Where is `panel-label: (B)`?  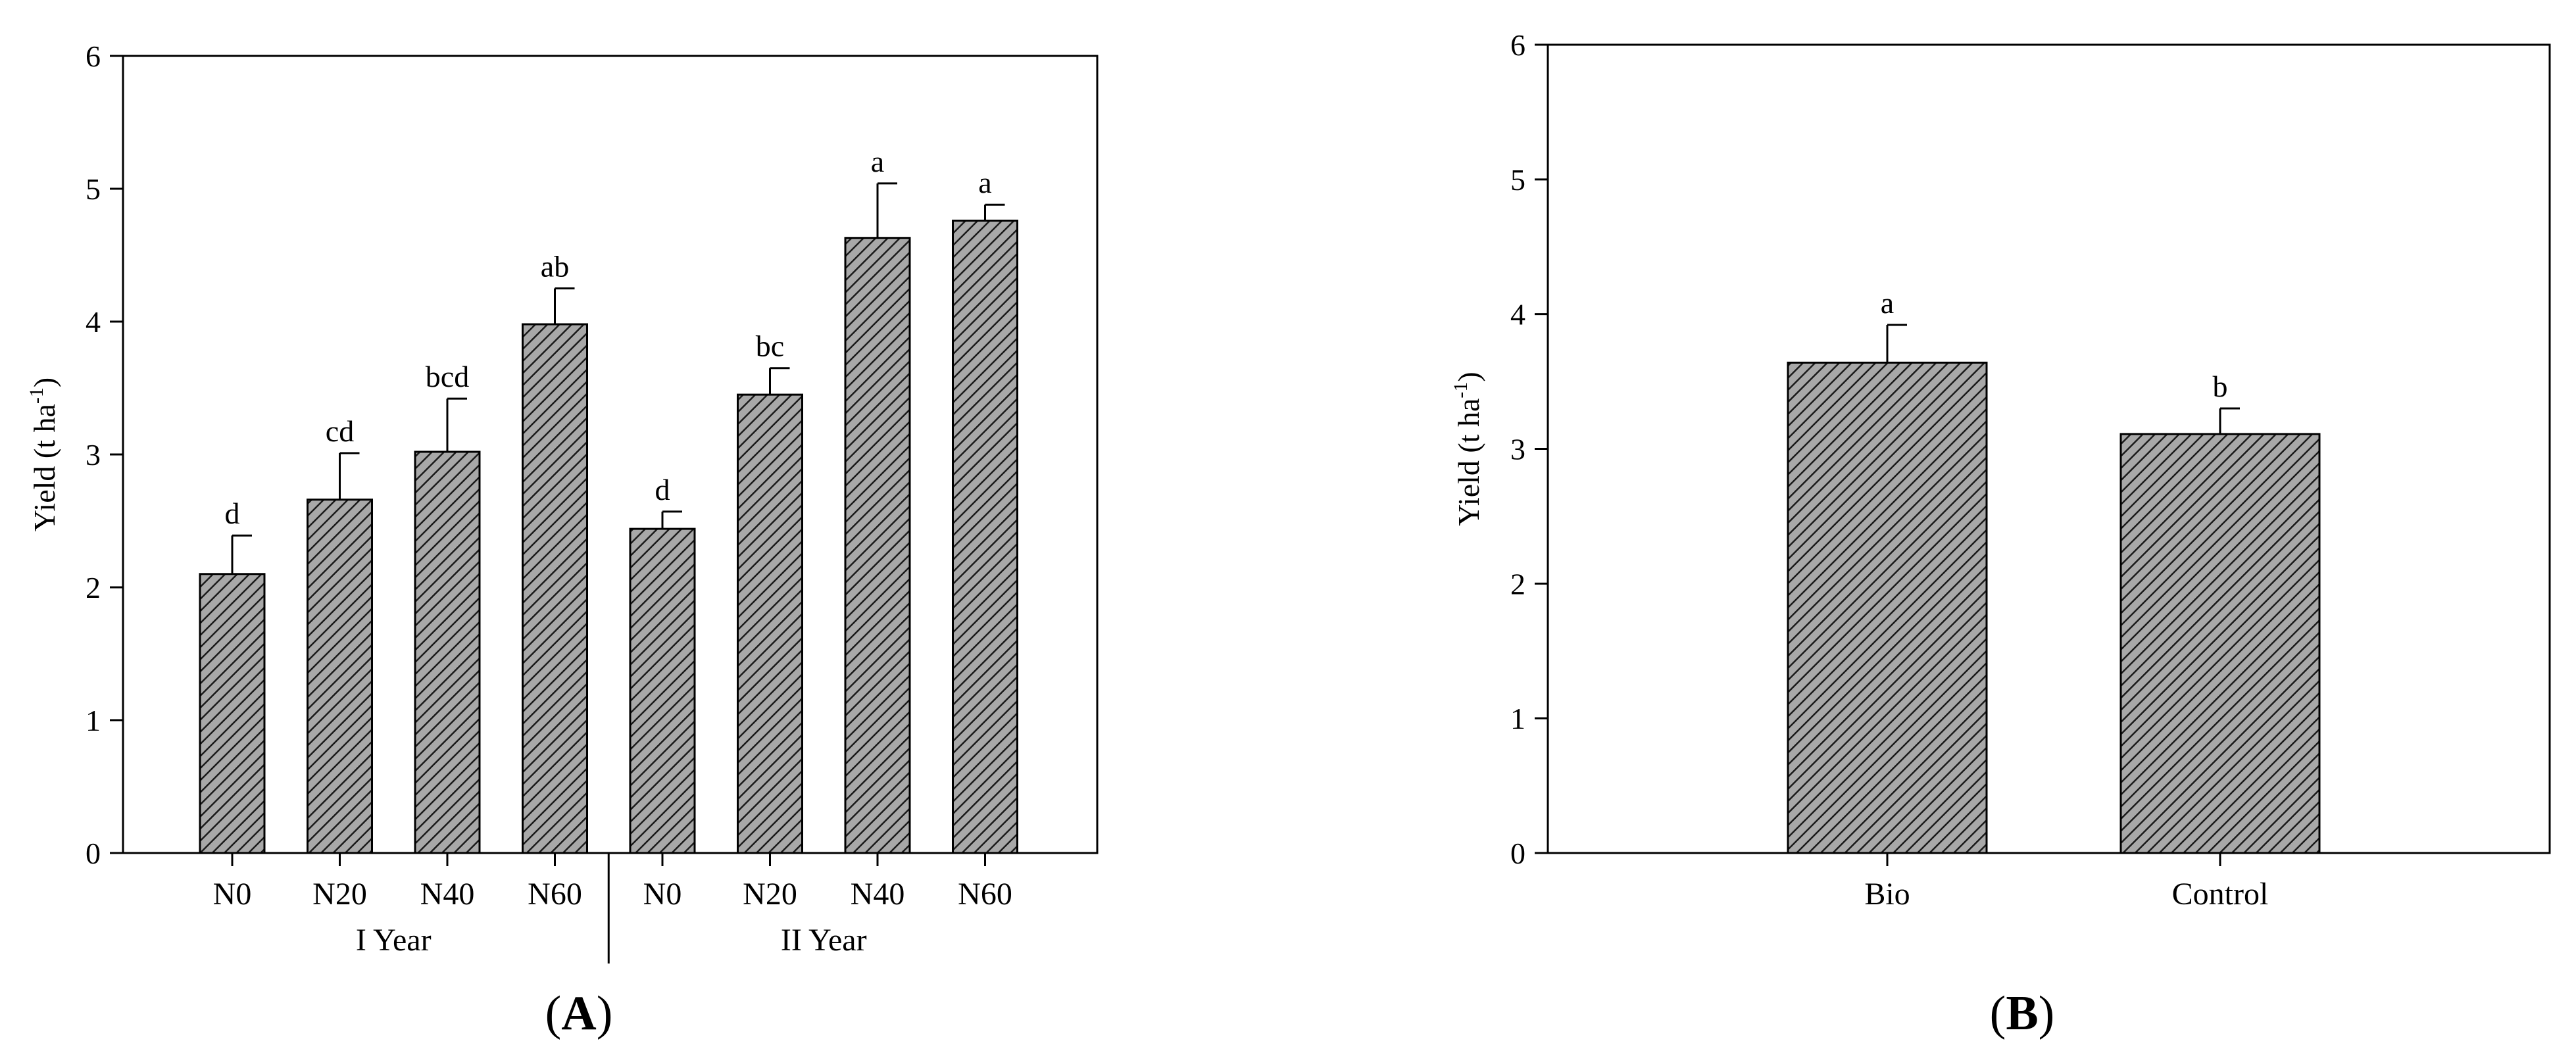
panel-label: (B) is located at coordinates (2022, 1013).